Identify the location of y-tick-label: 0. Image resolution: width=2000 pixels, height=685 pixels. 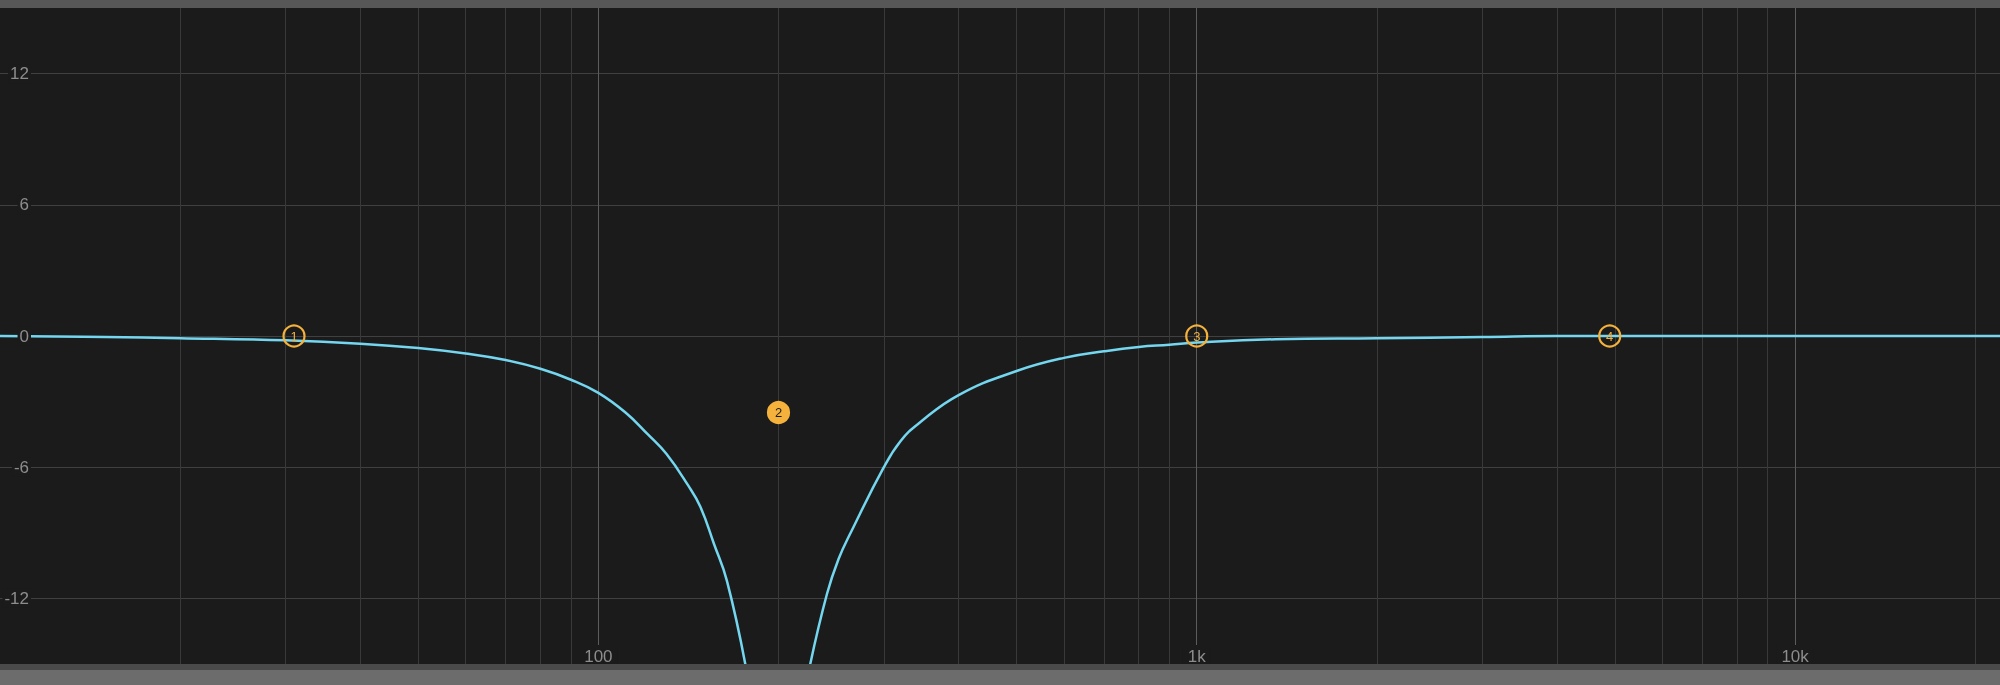
(24, 336).